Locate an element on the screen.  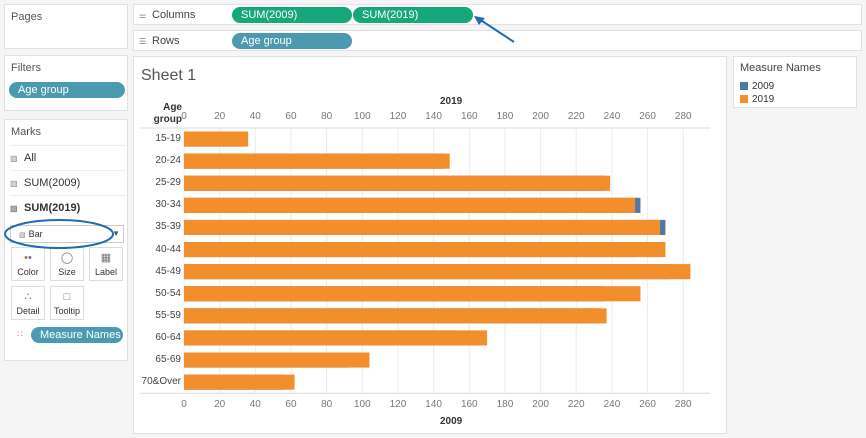
top-tick-label: 0 is located at coordinates (184, 116).